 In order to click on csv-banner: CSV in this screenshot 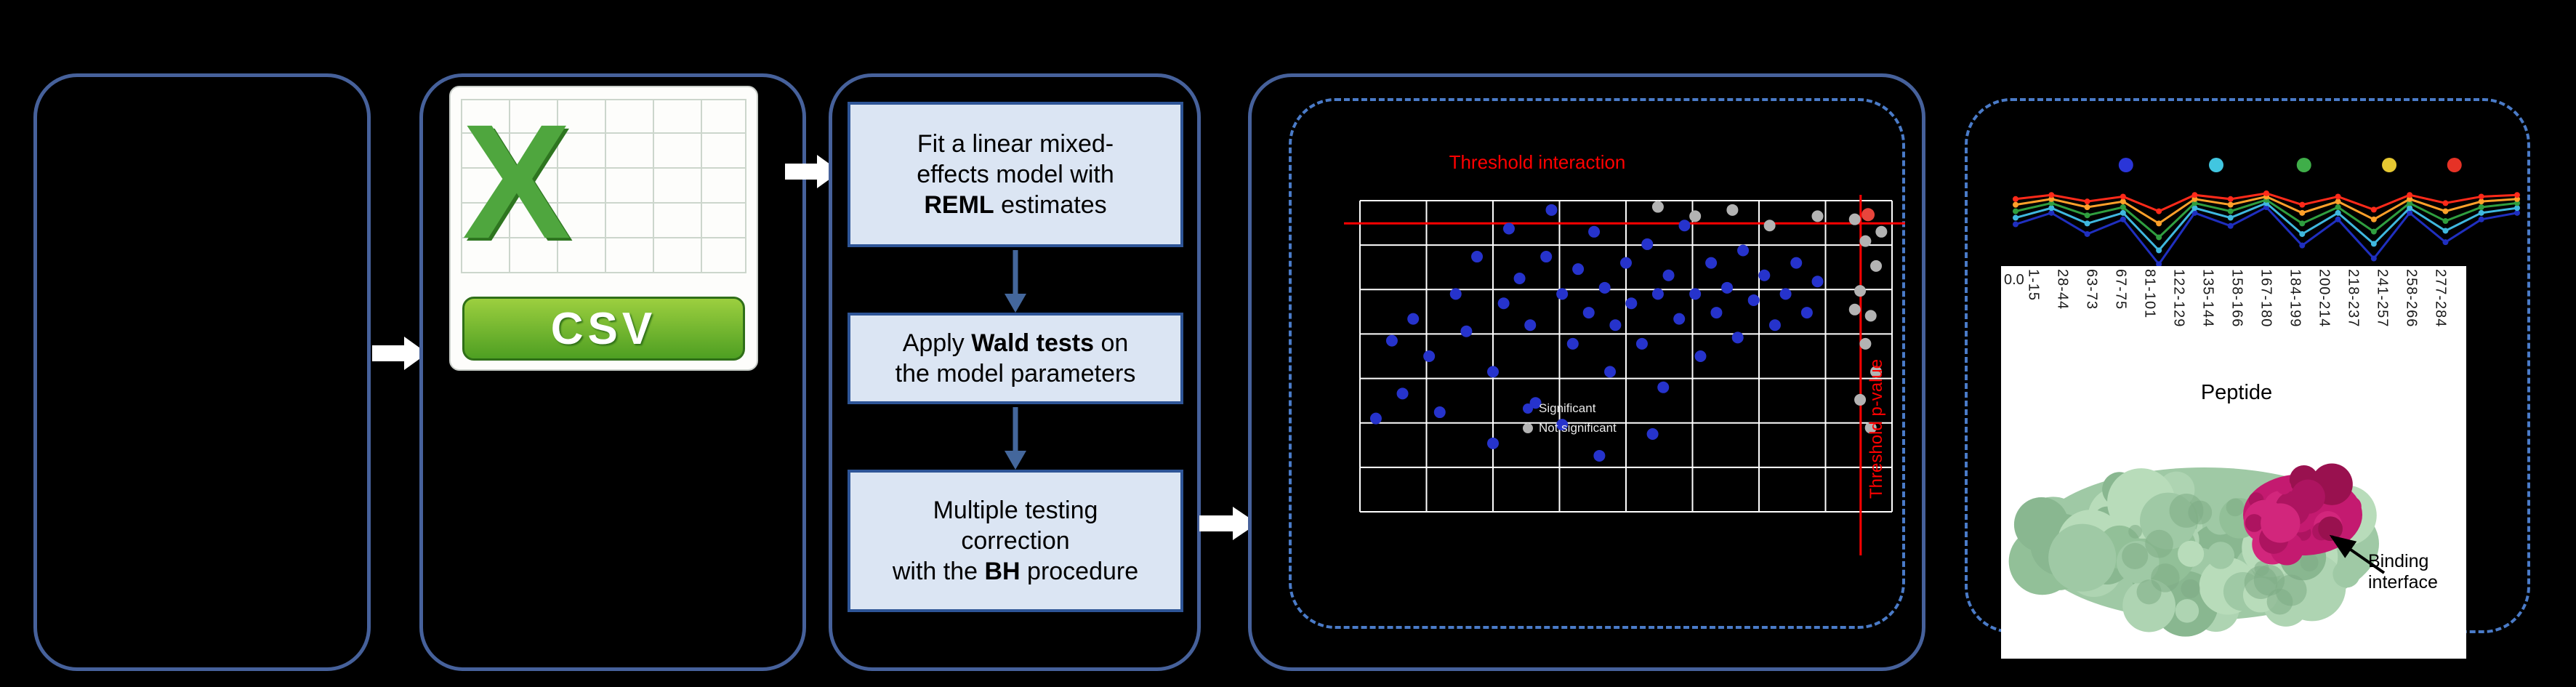, I will do `click(603, 329)`.